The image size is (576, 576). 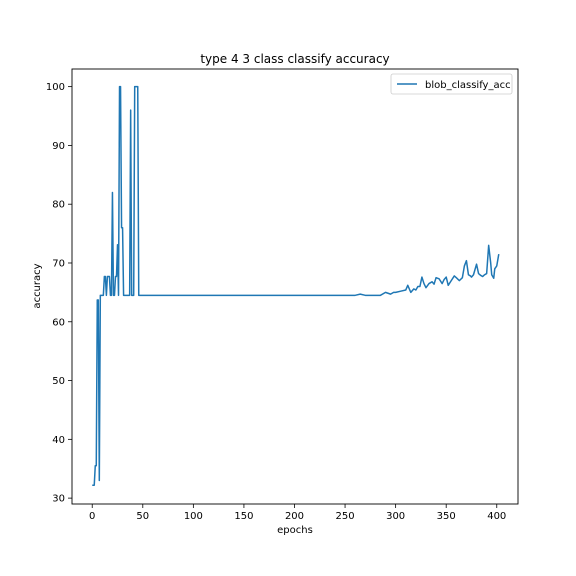 I want to click on x-tick-label: 50, so click(x=142, y=516).